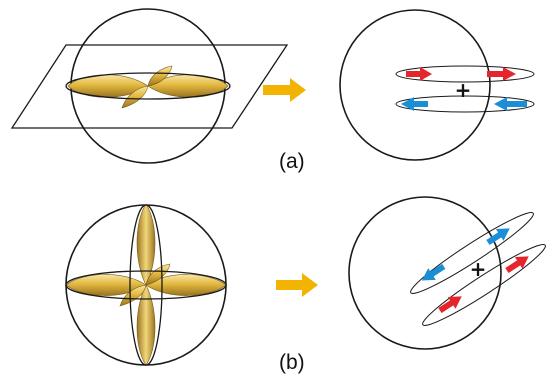 This screenshot has height=380, width=547. I want to click on panel-b-lobe-top, so click(146, 244).